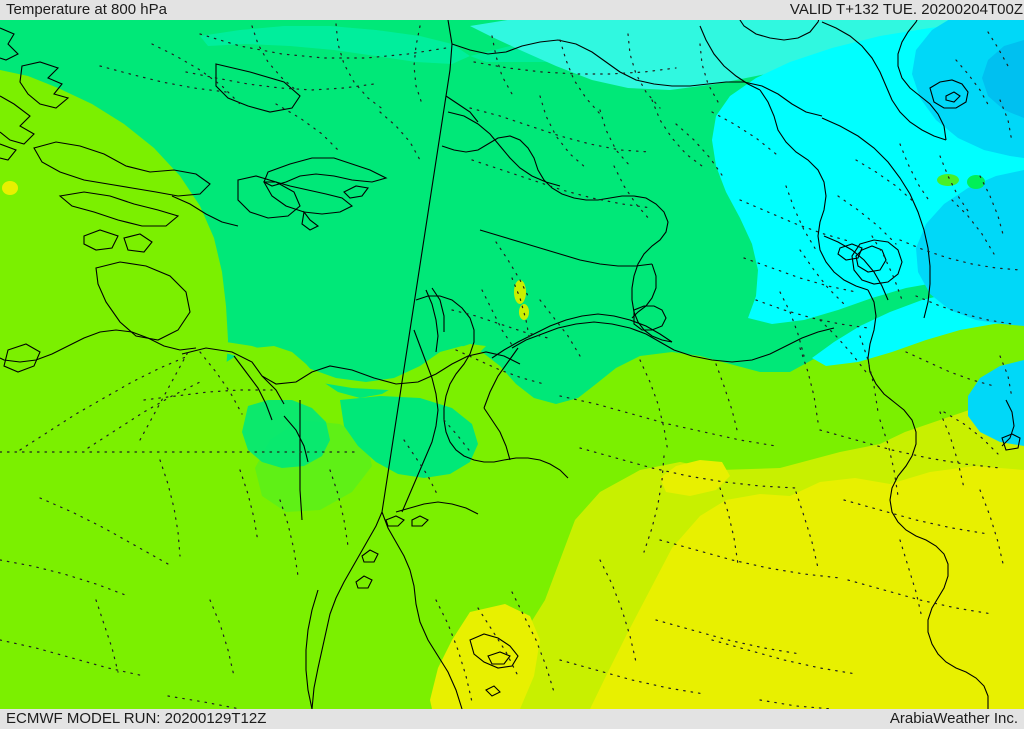 This screenshot has width=1024, height=729. I want to click on band-cyan-deep-east, so click(996, 403).